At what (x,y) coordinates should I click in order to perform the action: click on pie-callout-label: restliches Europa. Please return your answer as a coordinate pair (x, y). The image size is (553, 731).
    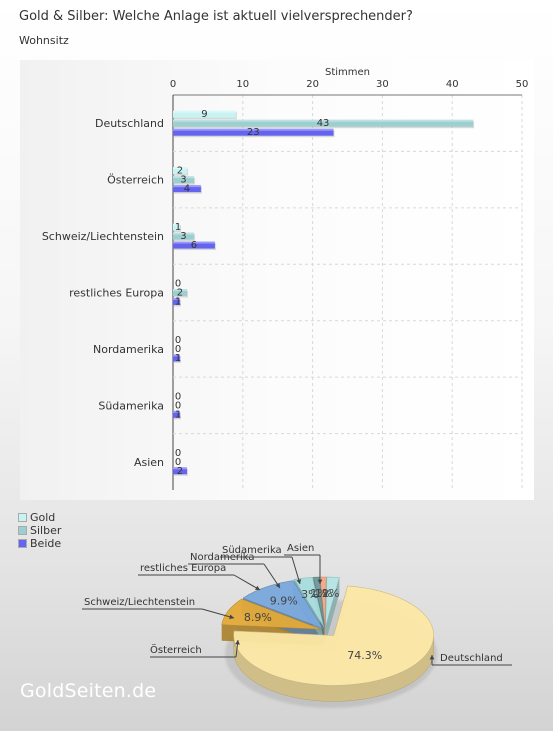
    Looking at the image, I should click on (183, 568).